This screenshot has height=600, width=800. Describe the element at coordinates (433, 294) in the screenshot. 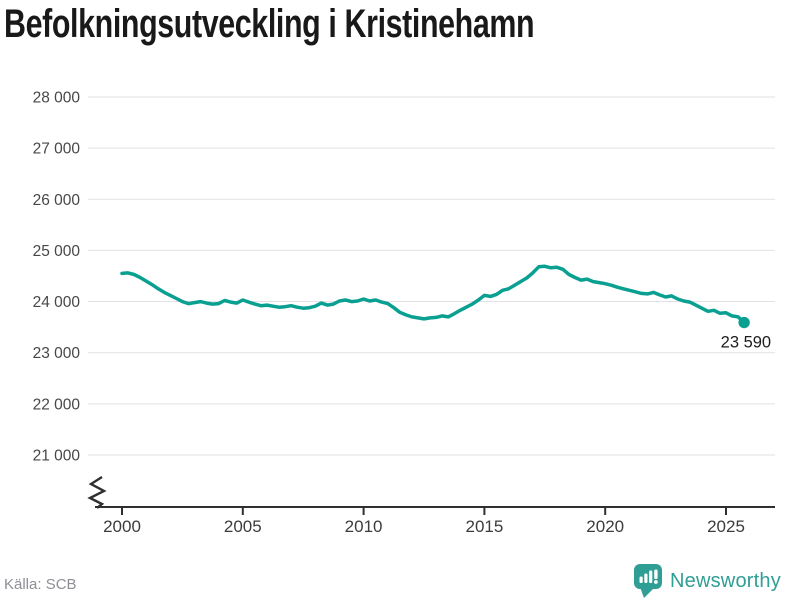

I see `population-line` at that location.